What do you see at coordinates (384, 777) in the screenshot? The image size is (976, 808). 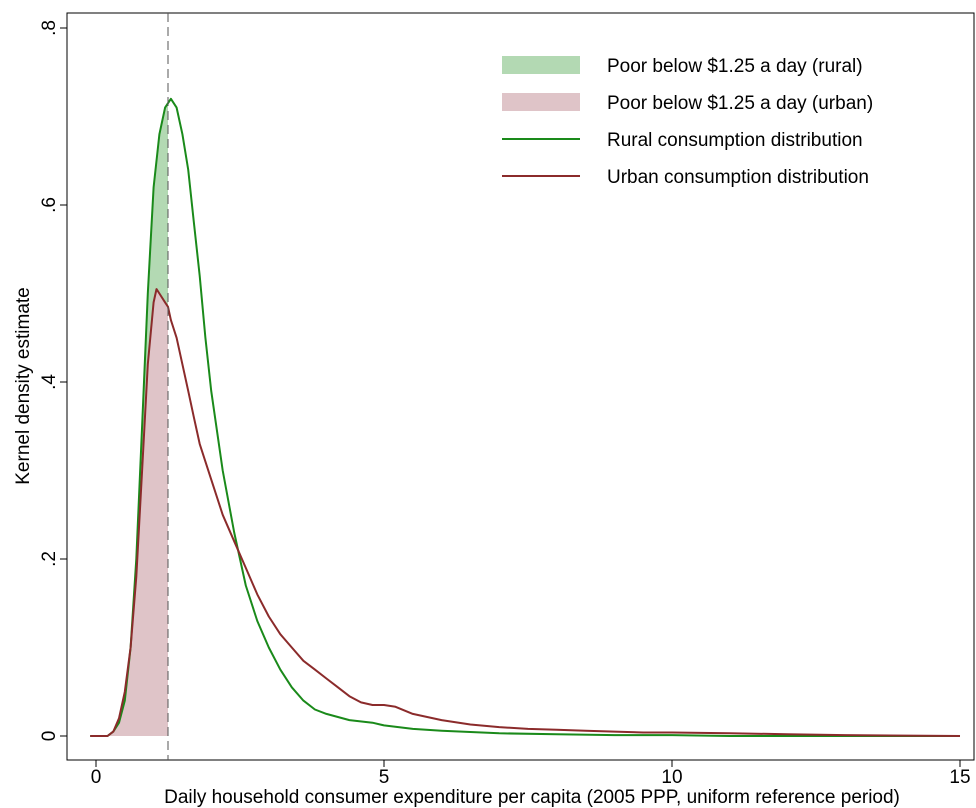 I see `x-tick-label: 5` at bounding box center [384, 777].